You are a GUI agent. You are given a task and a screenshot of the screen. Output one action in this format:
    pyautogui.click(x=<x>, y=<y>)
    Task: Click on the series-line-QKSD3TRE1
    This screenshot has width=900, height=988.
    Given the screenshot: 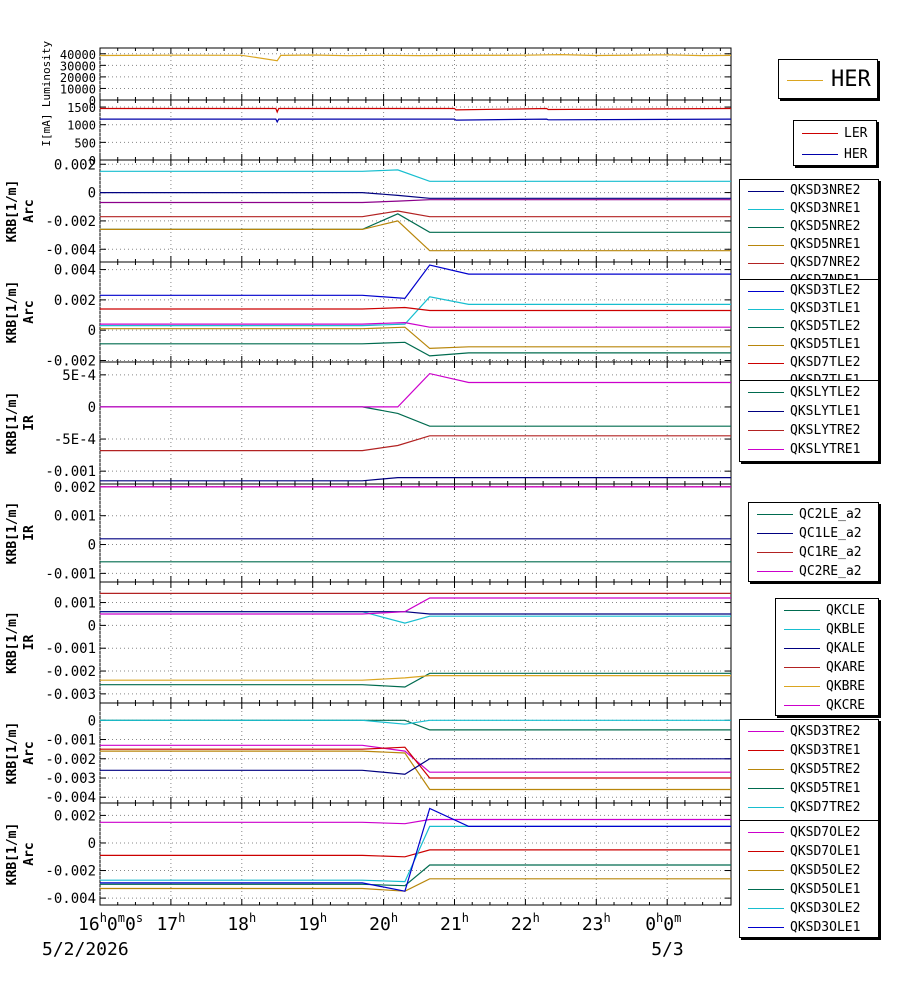 What is the action you would take?
    pyautogui.click(x=415, y=762)
    